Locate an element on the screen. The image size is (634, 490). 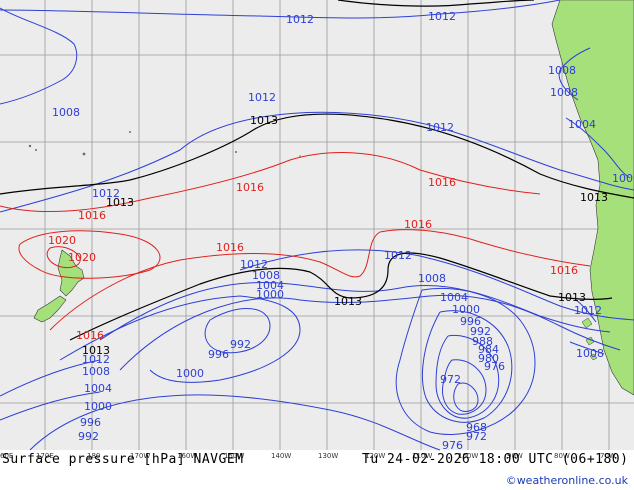
lon-label: 170W is located at coordinates (140, 456).